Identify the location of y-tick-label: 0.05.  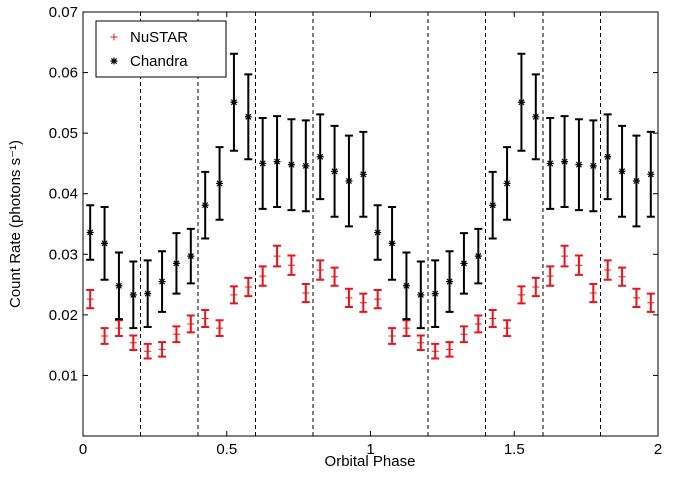
(63, 133).